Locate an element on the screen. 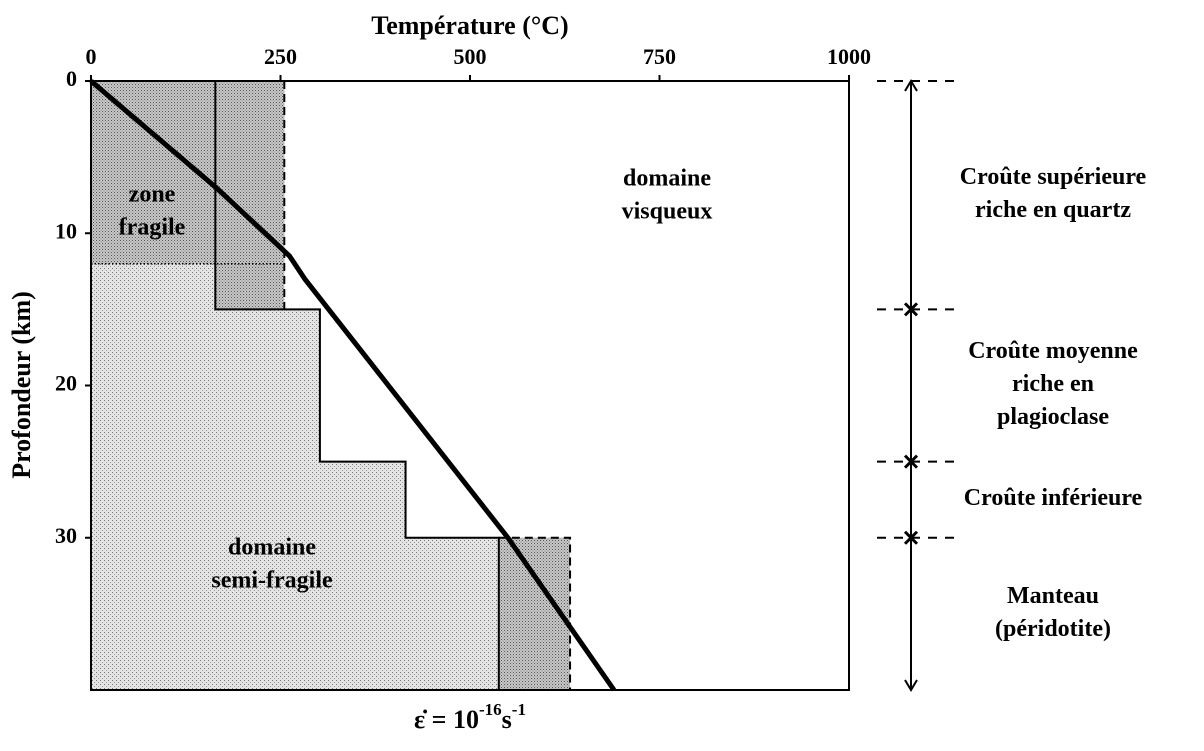  dashed-limit is located at coordinates (535, 613).